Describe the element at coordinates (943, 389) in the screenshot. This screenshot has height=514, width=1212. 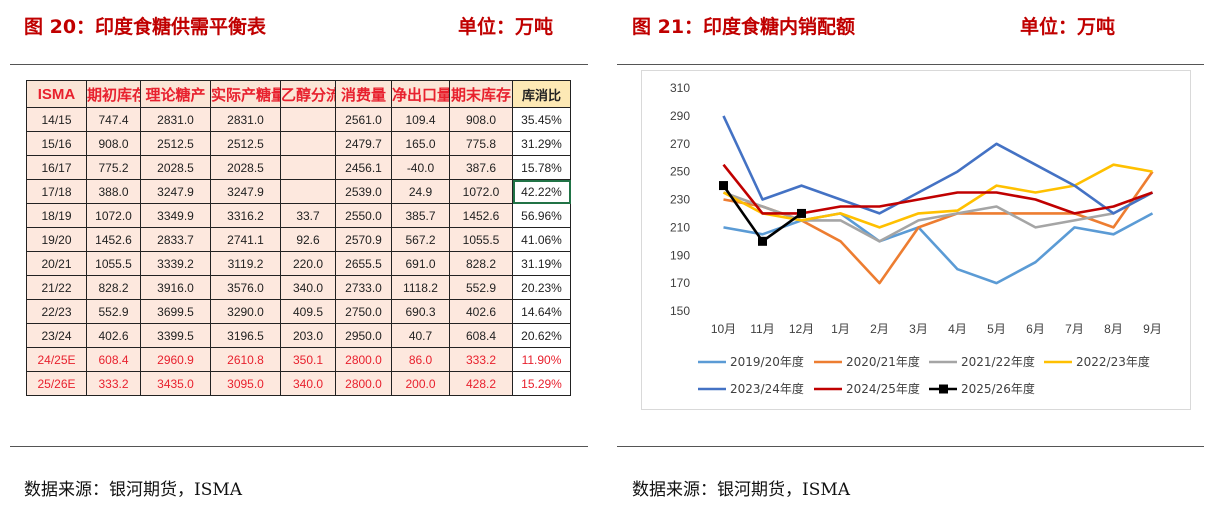
I see `legend-marker` at that location.